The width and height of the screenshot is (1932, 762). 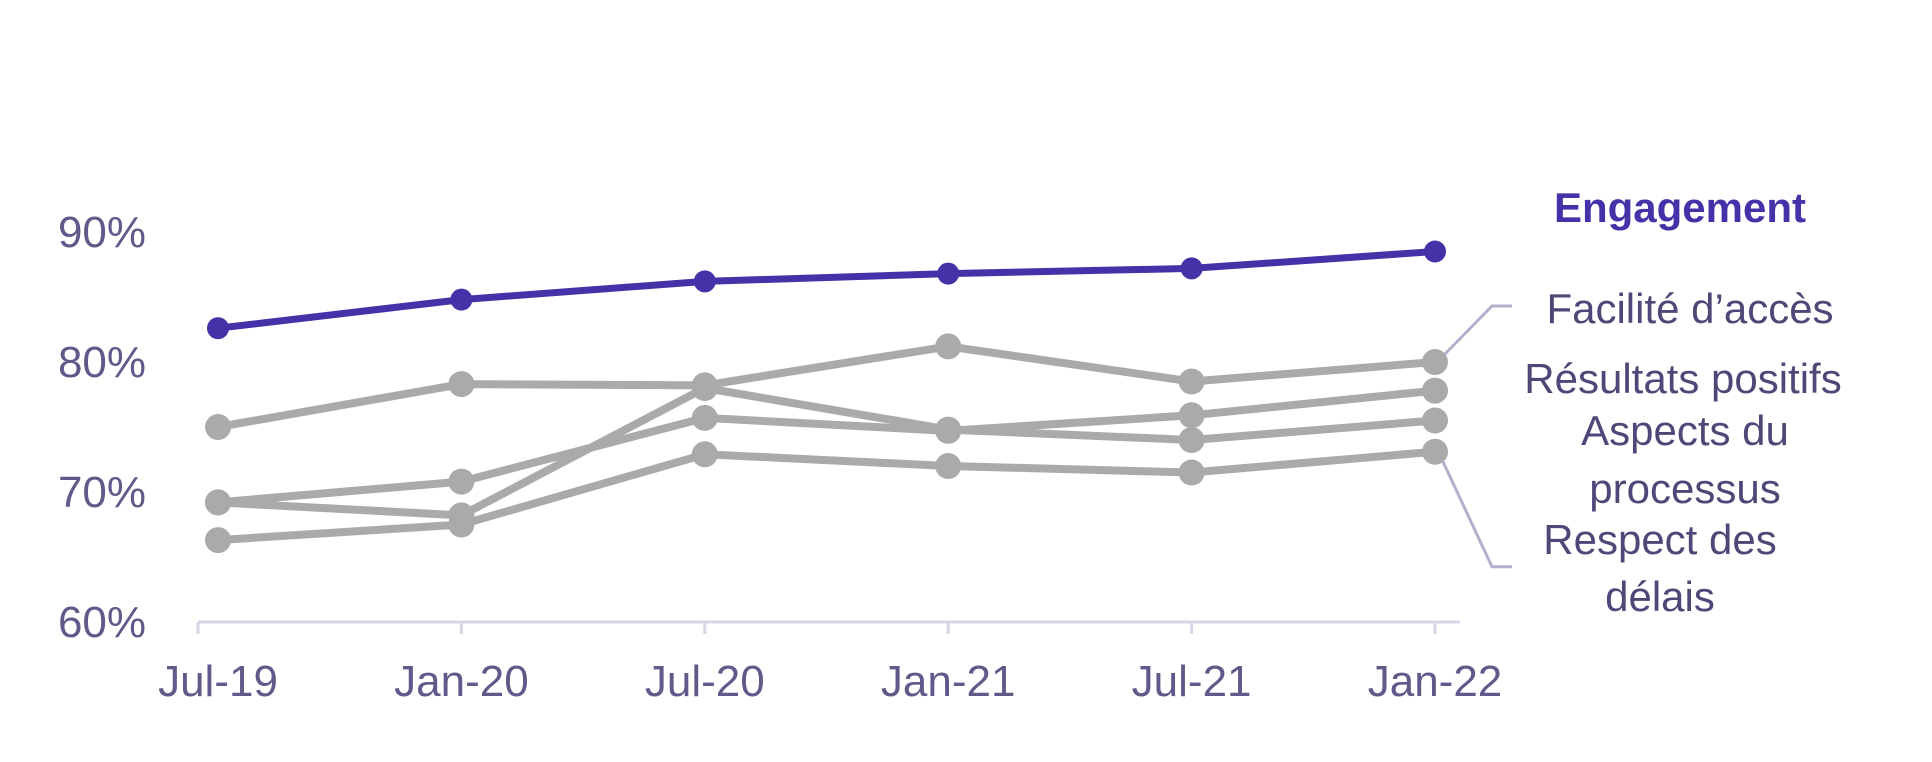 I want to click on series-label-respect-des-delais-line1: Respect des, so click(x=1659, y=539).